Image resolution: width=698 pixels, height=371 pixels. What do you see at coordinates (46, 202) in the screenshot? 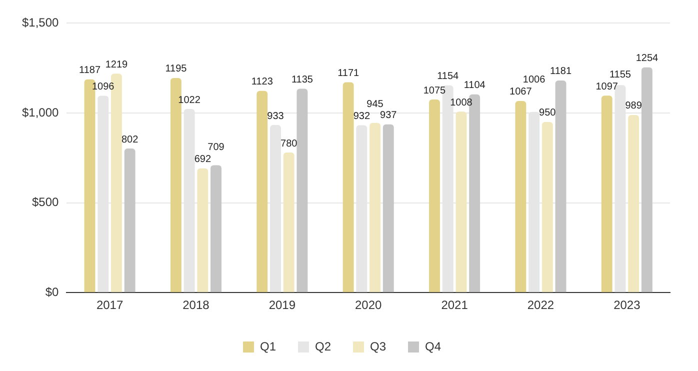
I see `y-tick-label: $500` at bounding box center [46, 202].